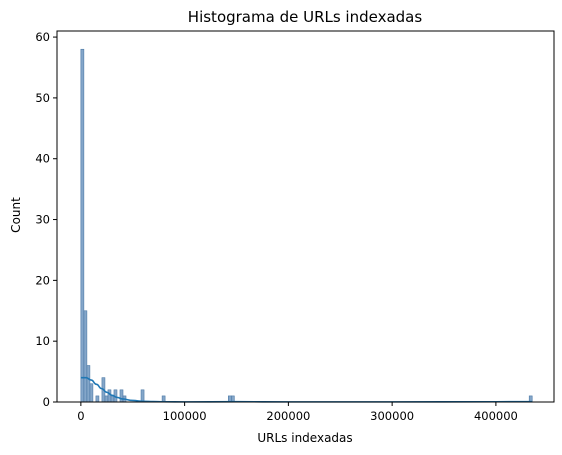  Describe the element at coordinates (288, 416) in the screenshot. I see `x-tick-label: 200000` at that location.